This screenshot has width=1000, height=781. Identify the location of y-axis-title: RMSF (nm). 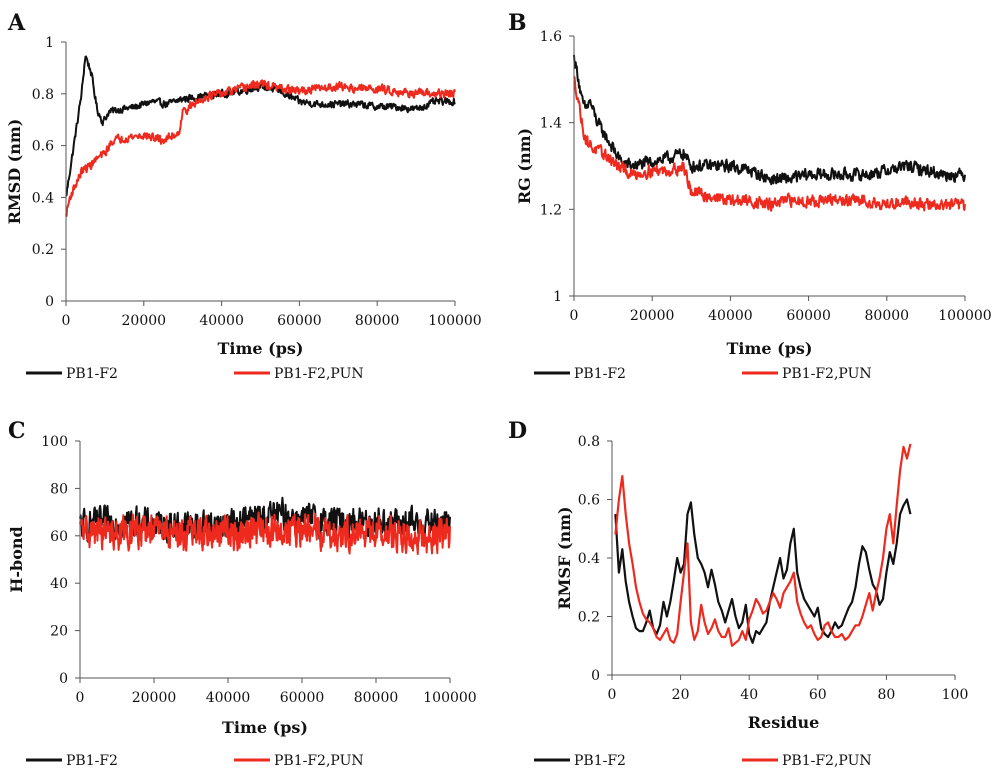
(564, 557).